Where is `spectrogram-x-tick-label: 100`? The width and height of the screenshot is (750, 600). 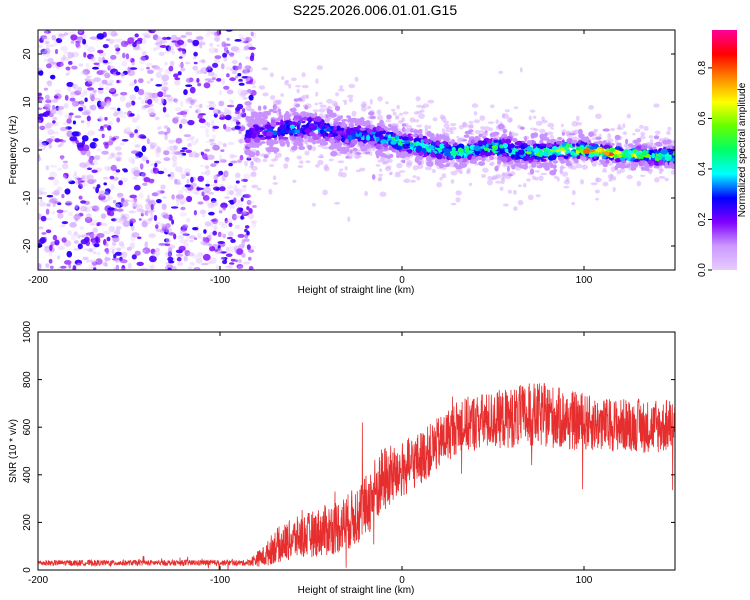 spectrogram-x-tick-label: 100 is located at coordinates (584, 280).